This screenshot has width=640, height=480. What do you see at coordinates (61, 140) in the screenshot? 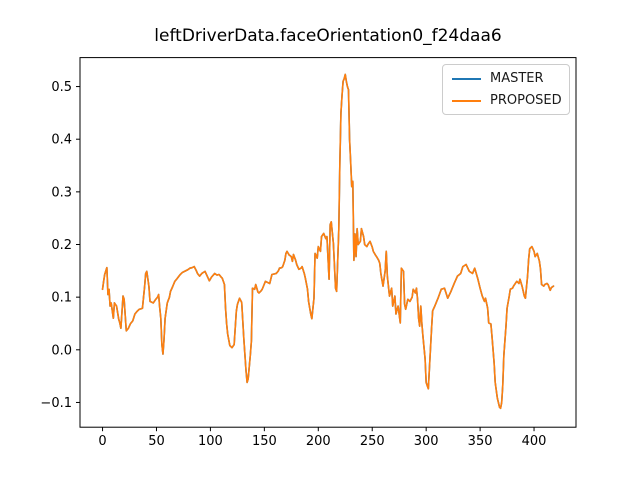
I see `y-tick-label: 0.4` at bounding box center [61, 140].